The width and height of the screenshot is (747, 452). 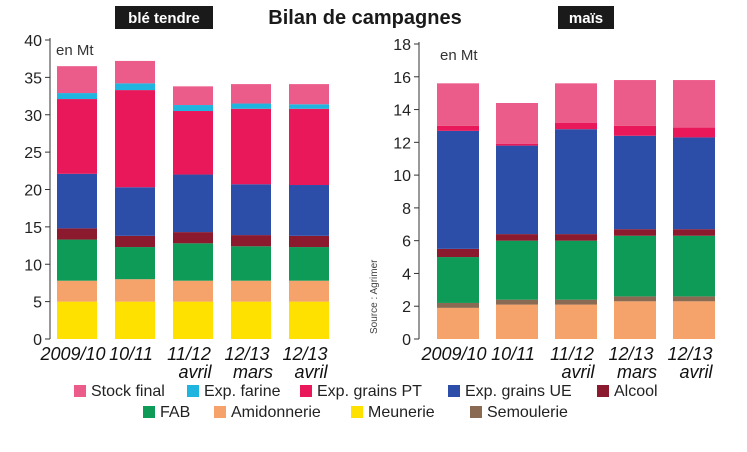 I want to click on legend-item: Exp. grains PT, so click(x=361, y=391).